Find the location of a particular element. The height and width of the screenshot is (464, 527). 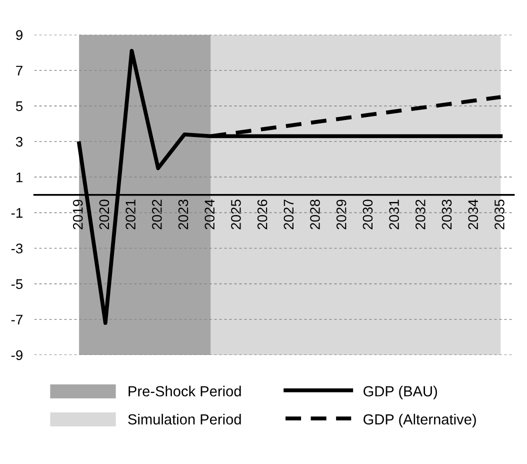

y-tick-label: -5 is located at coordinates (17, 284).